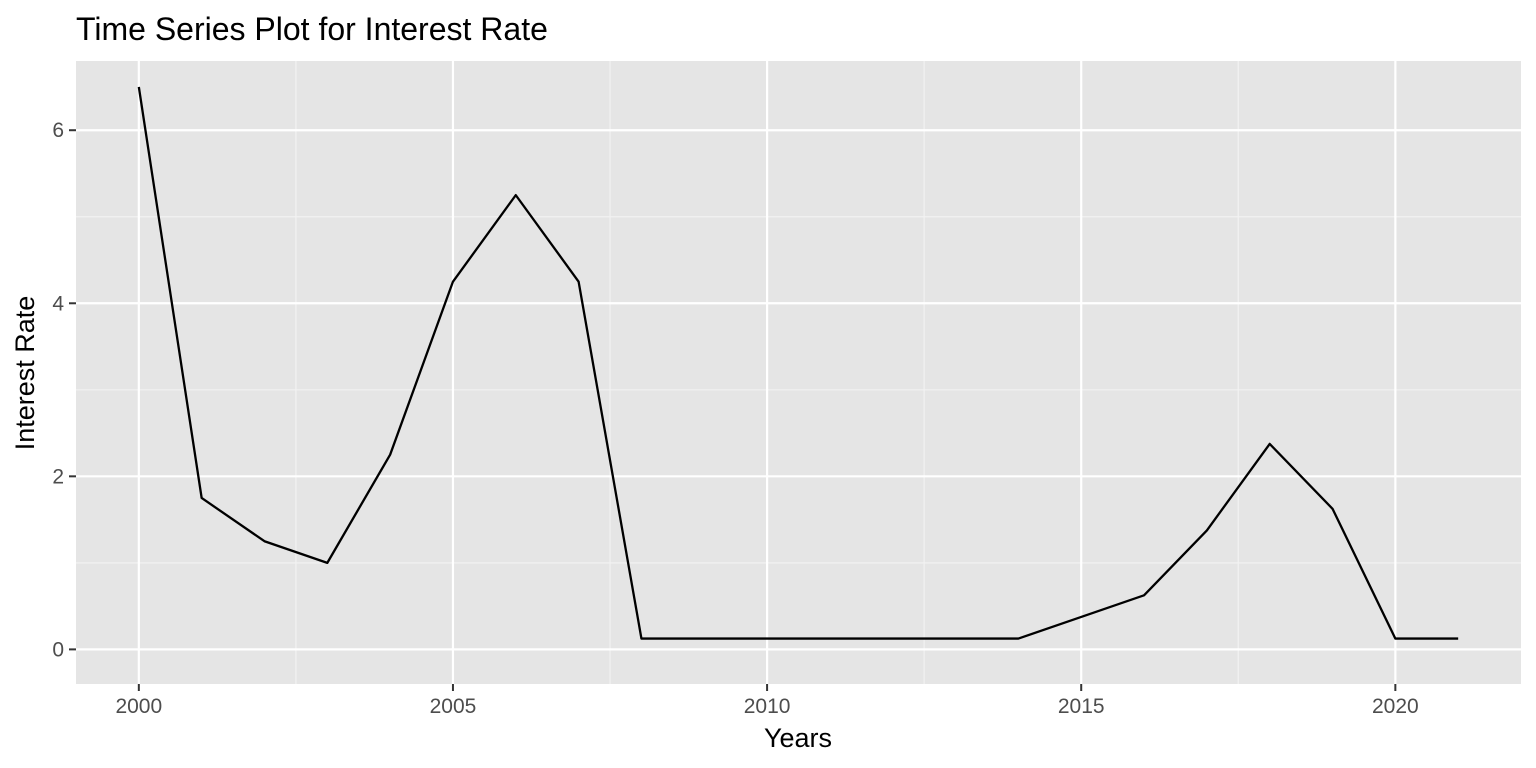  Describe the element at coordinates (453, 706) in the screenshot. I see `x-tick-label: 2005` at that location.